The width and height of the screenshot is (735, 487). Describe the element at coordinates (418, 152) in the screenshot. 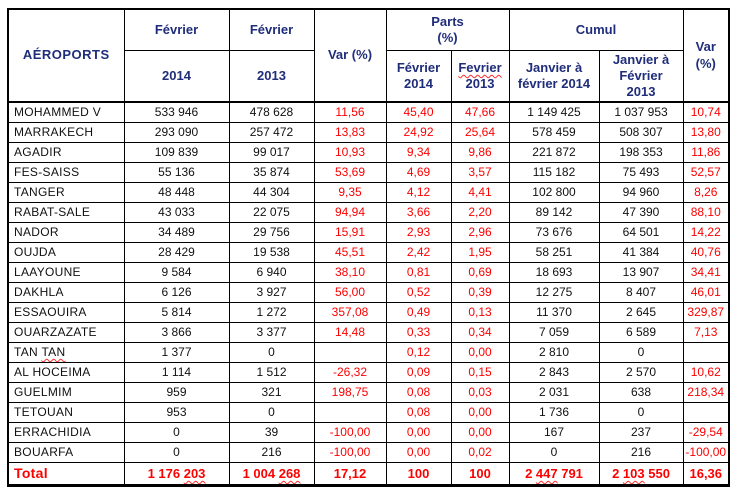

I see `airport-value: 9,34` at that location.